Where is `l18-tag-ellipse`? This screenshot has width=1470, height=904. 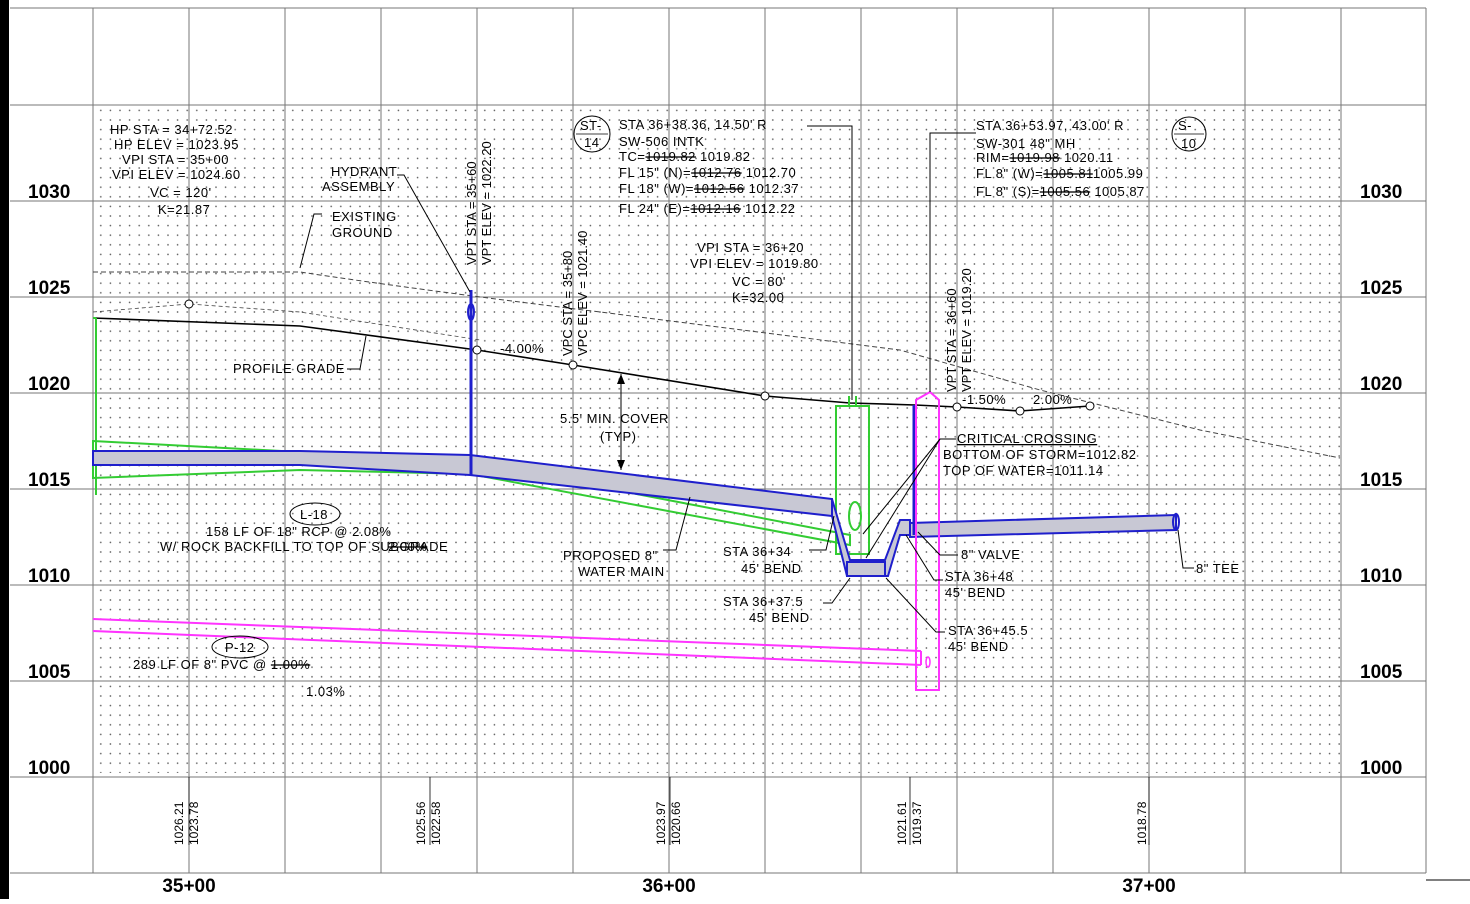
l18-tag-ellipse is located at coordinates (315, 514).